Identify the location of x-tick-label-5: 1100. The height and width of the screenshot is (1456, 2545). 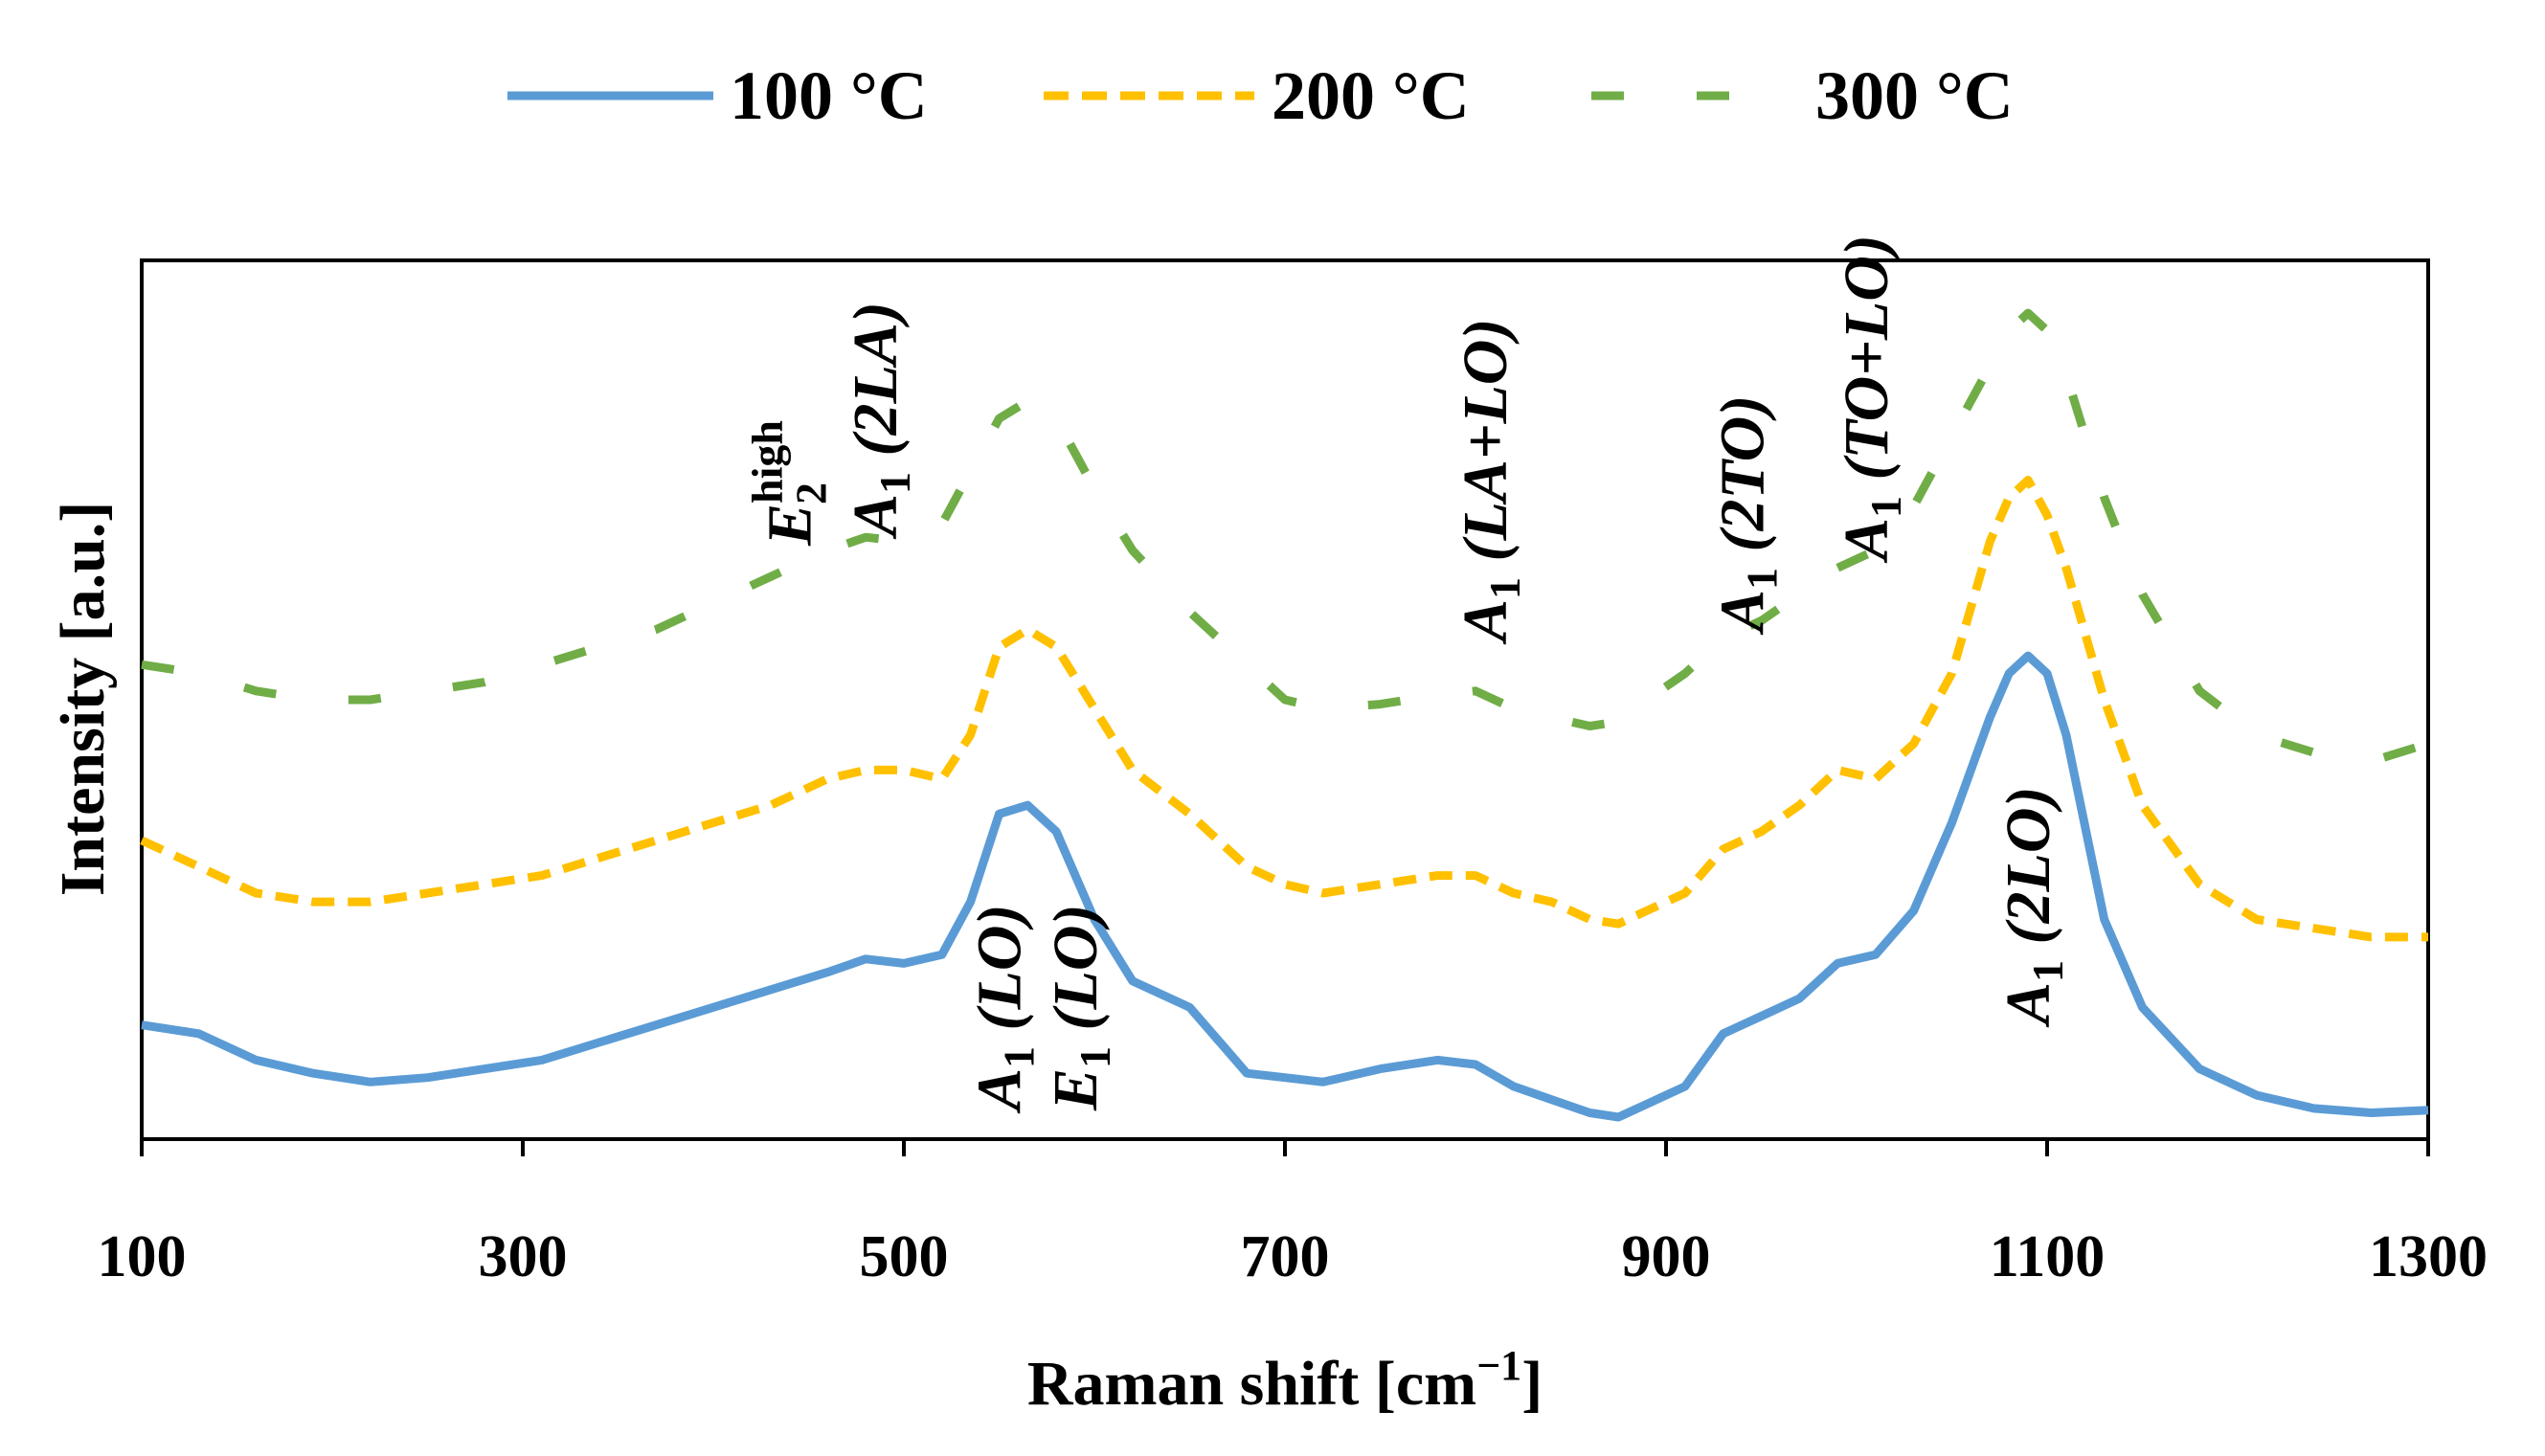
(2048, 1256).